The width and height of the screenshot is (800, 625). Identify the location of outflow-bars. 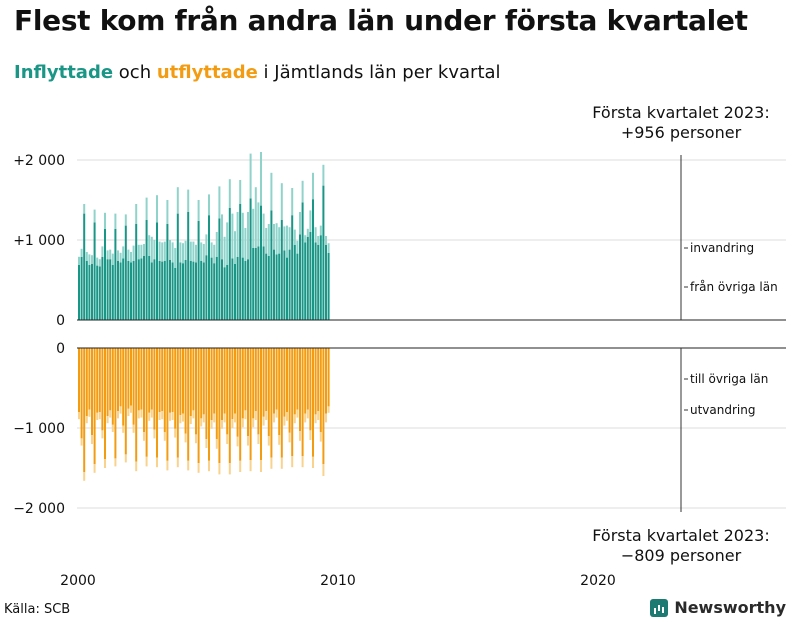
(204, 414).